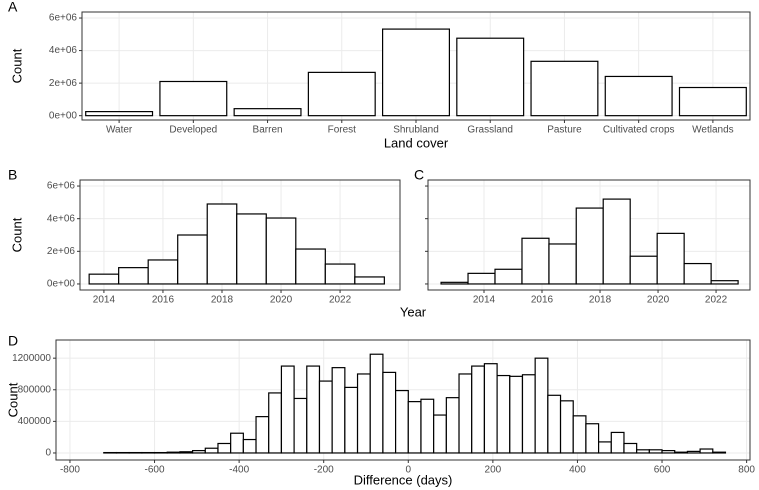 This screenshot has height=490, width=759. What do you see at coordinates (416, 130) in the screenshot?
I see `x-tick-label: Shrubland` at bounding box center [416, 130].